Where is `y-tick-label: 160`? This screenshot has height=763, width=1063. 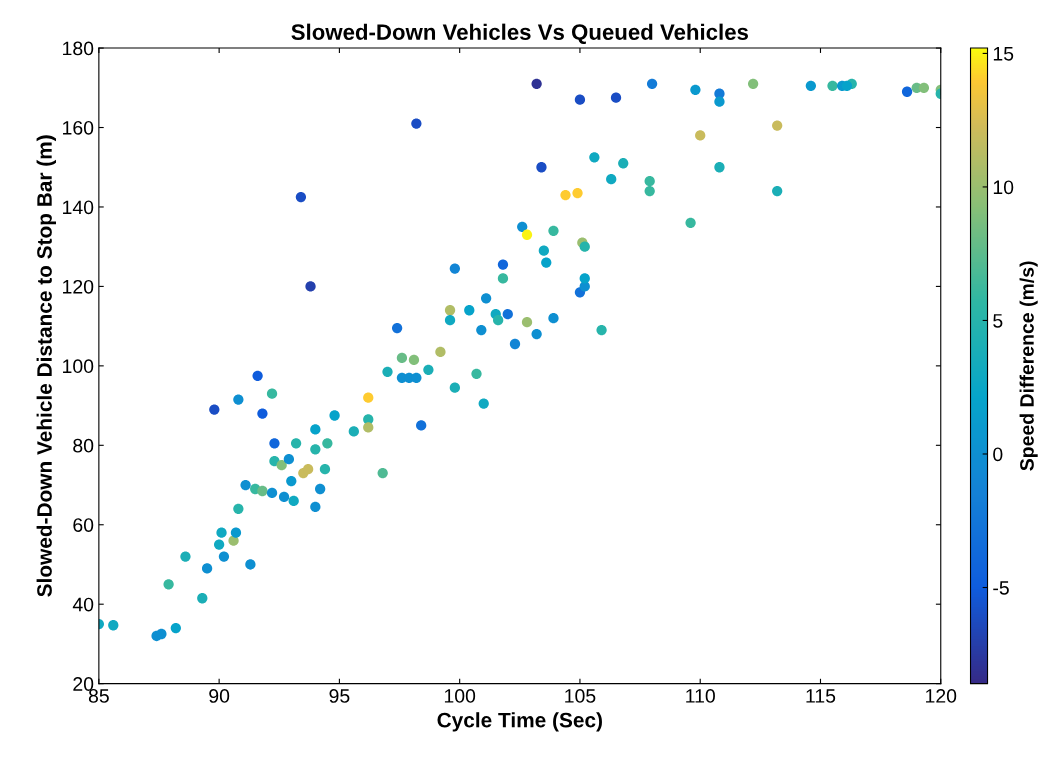
y-tick-label: 160 is located at coordinates (78, 127).